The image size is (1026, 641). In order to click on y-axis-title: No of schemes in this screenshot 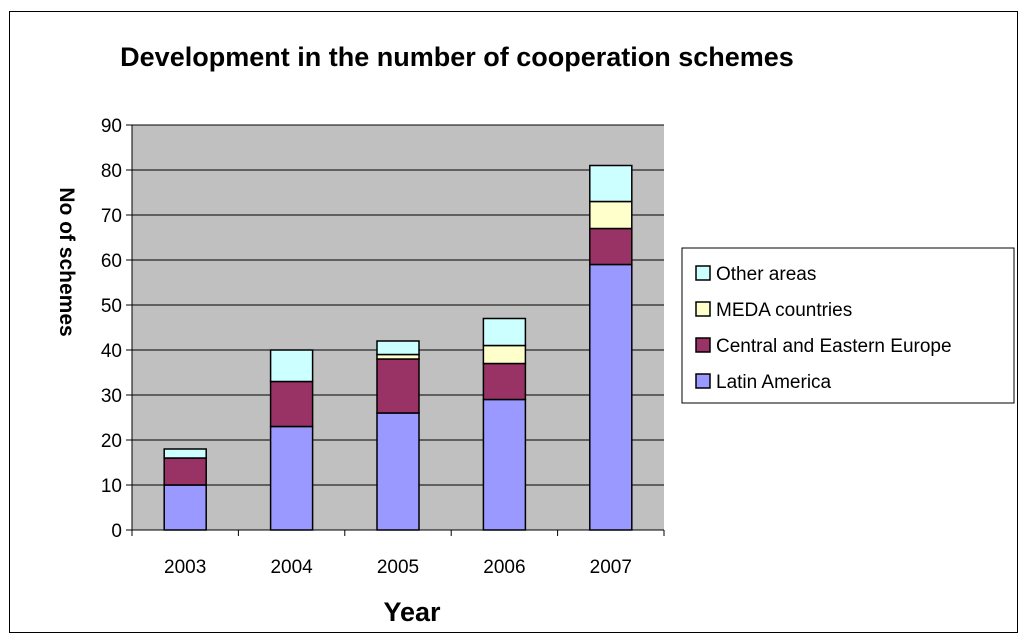, I will do `click(66, 261)`.